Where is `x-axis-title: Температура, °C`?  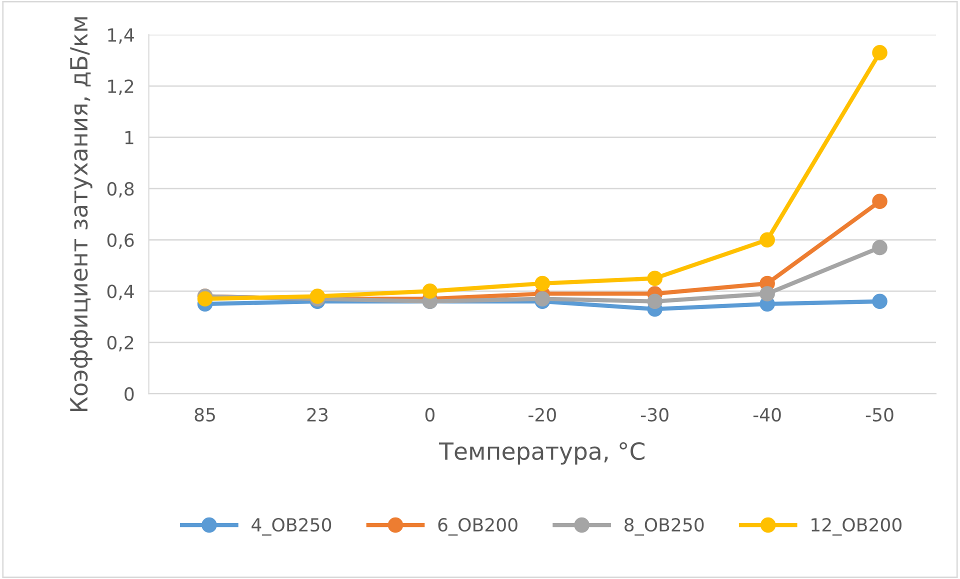 x-axis-title: Температура, °C is located at coordinates (541, 453).